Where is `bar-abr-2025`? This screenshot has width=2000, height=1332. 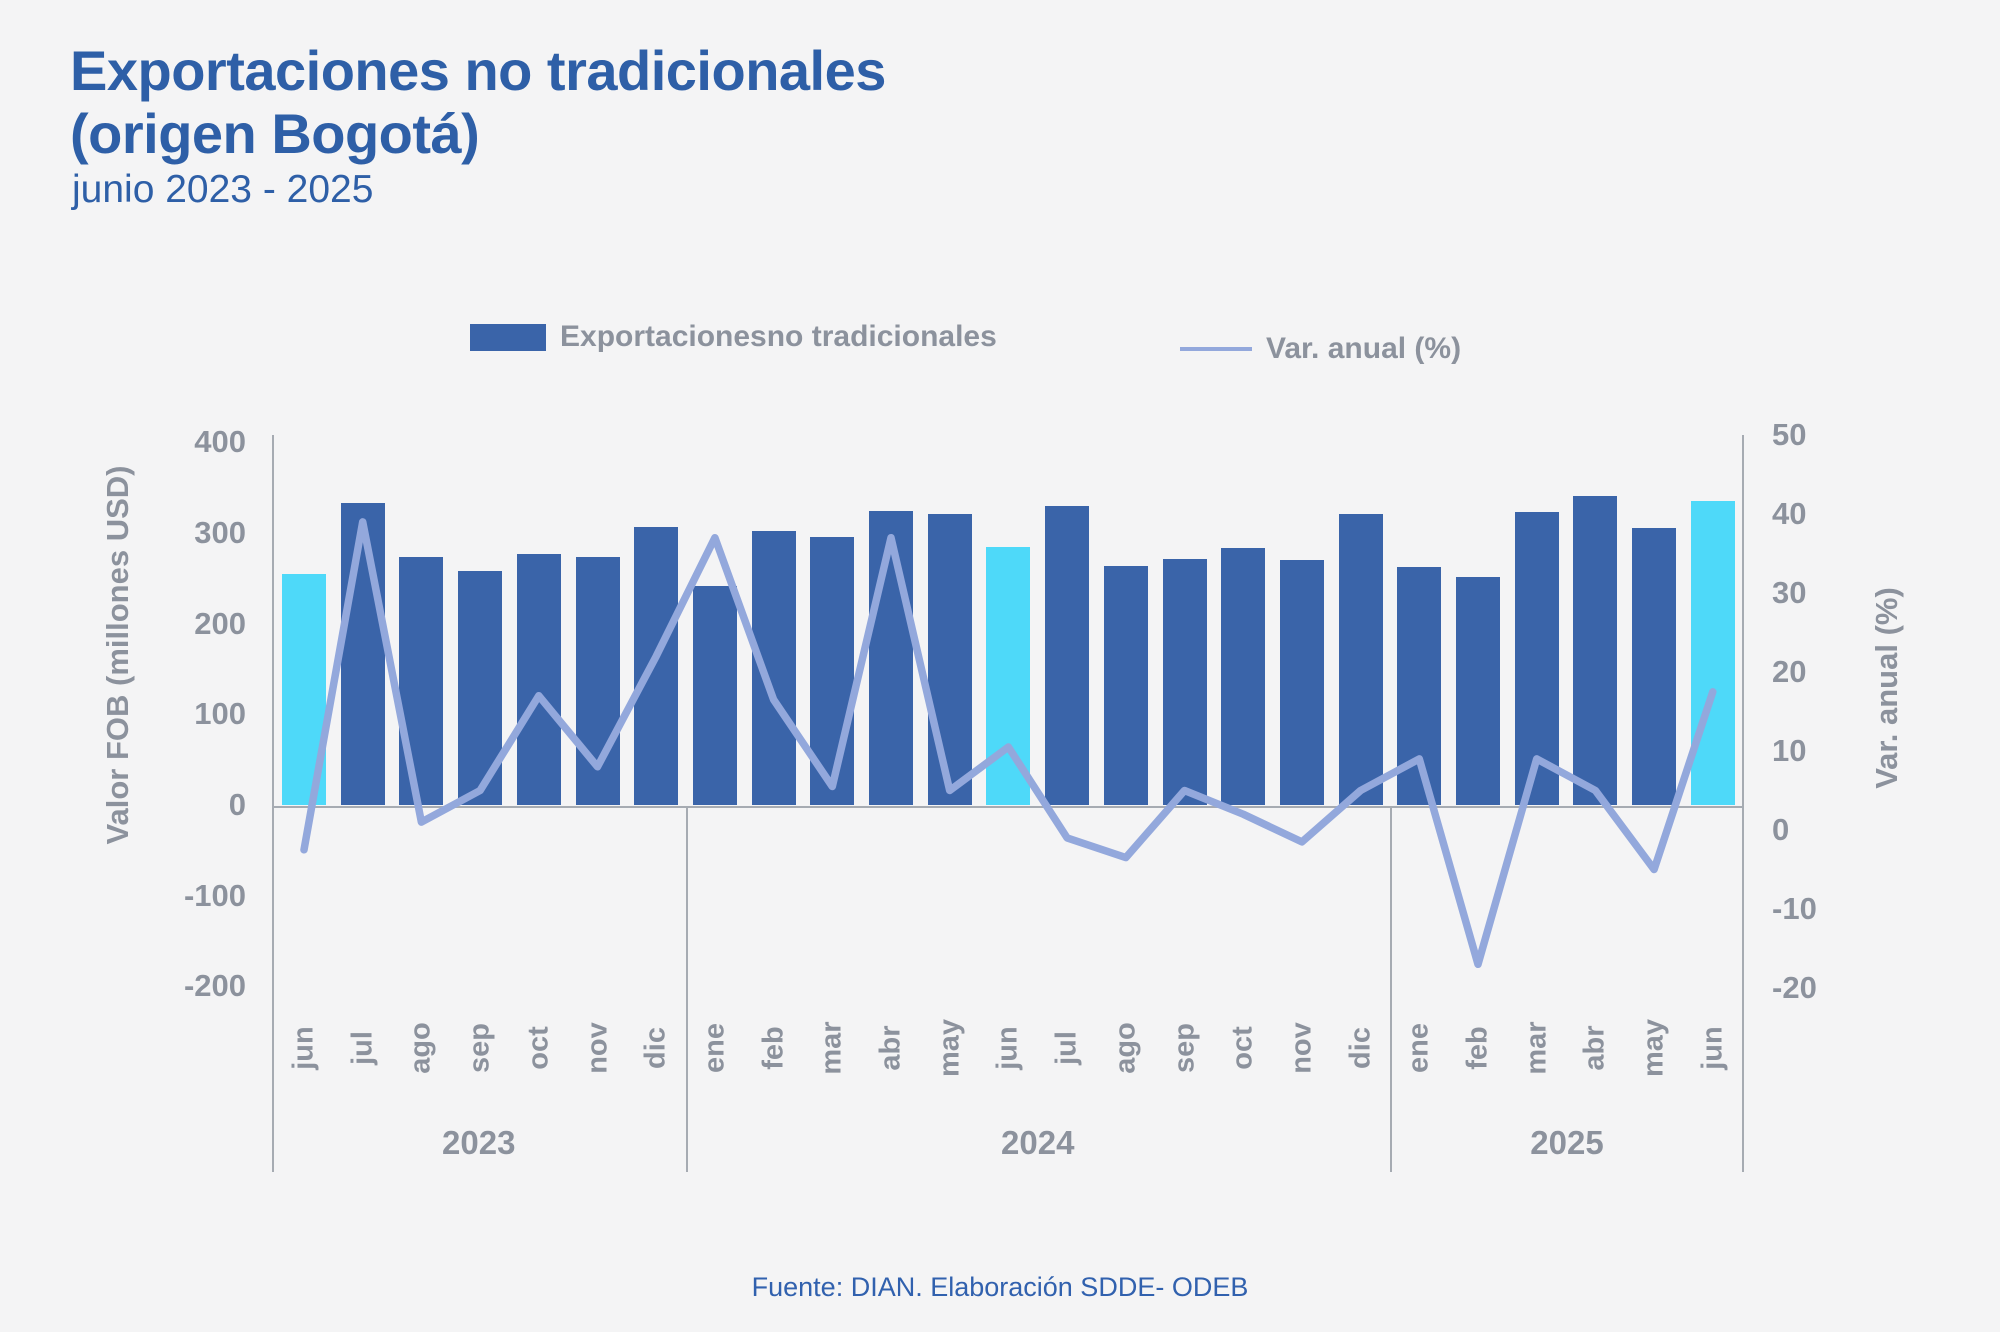
bar-abr-2025 is located at coordinates (1595, 650).